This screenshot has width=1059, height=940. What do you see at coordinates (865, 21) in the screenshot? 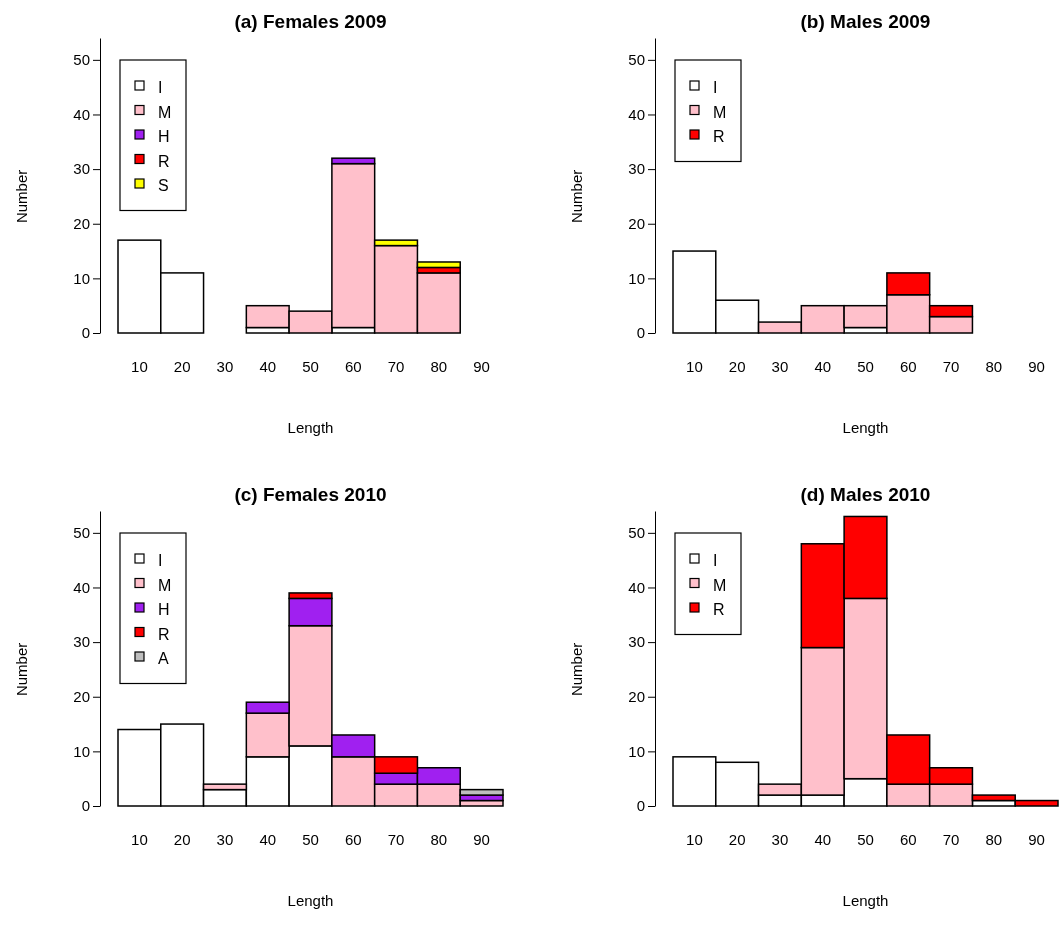
I see `chart-title: (b) Males 2009` at bounding box center [865, 21].